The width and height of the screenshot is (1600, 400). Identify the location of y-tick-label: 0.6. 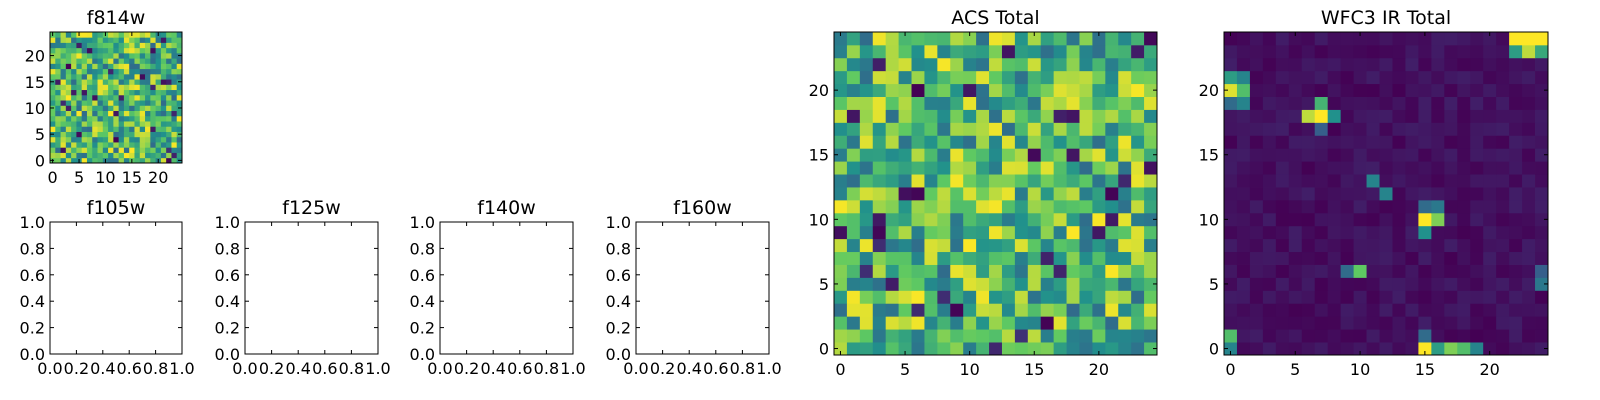
(422, 275).